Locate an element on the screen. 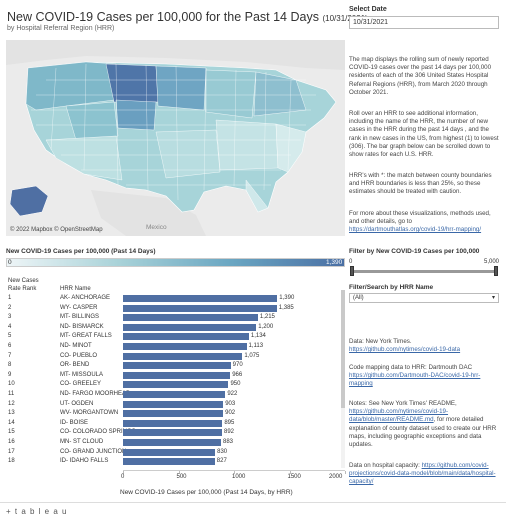  bar-value-label: 1,200 is located at coordinates (266, 326).